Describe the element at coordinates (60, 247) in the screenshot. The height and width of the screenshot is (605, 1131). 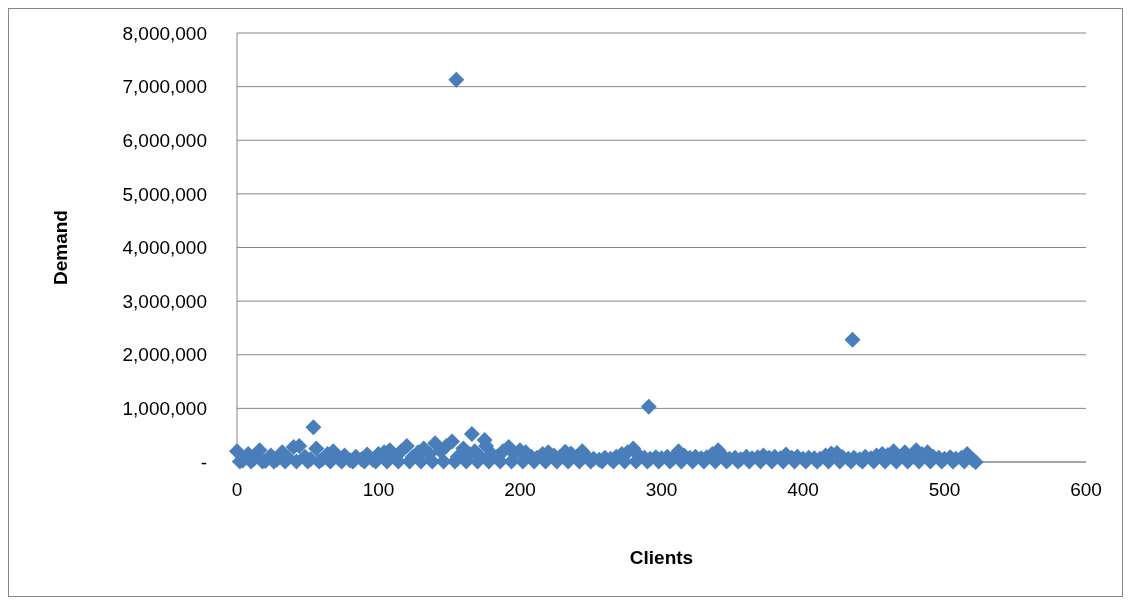
I see `y-axis-title: Demand` at that location.